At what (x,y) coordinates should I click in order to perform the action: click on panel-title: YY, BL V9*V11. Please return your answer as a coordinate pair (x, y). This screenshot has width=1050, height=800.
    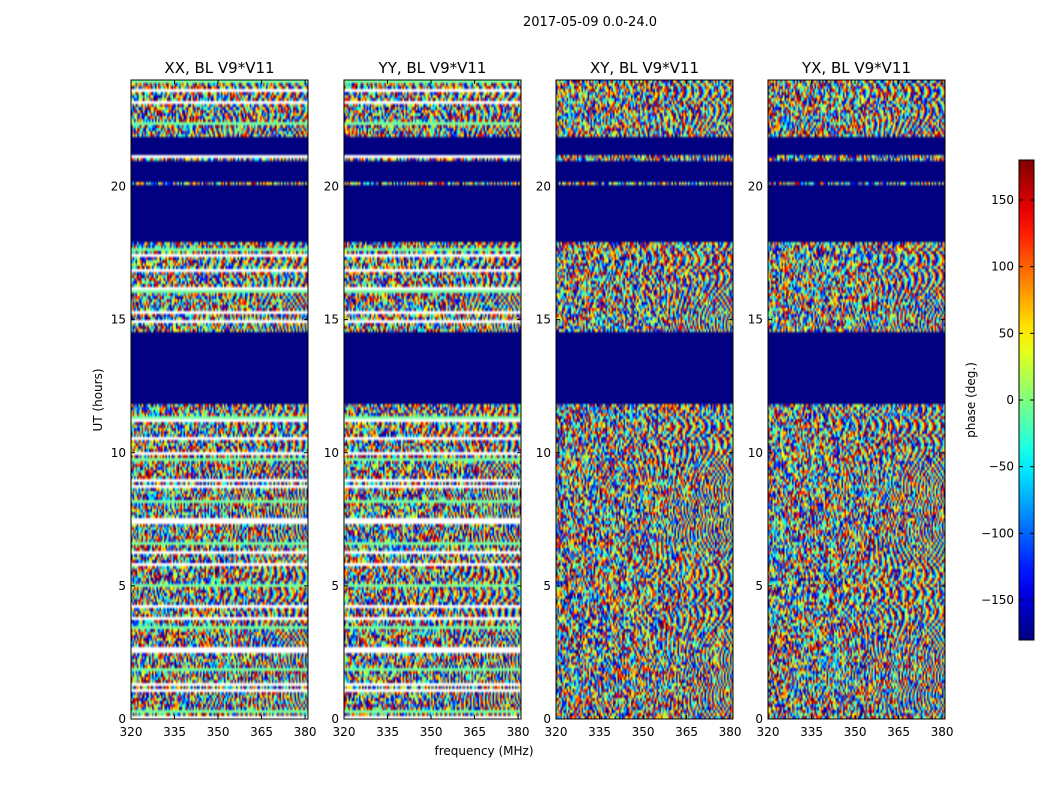
    Looking at the image, I should click on (432, 68).